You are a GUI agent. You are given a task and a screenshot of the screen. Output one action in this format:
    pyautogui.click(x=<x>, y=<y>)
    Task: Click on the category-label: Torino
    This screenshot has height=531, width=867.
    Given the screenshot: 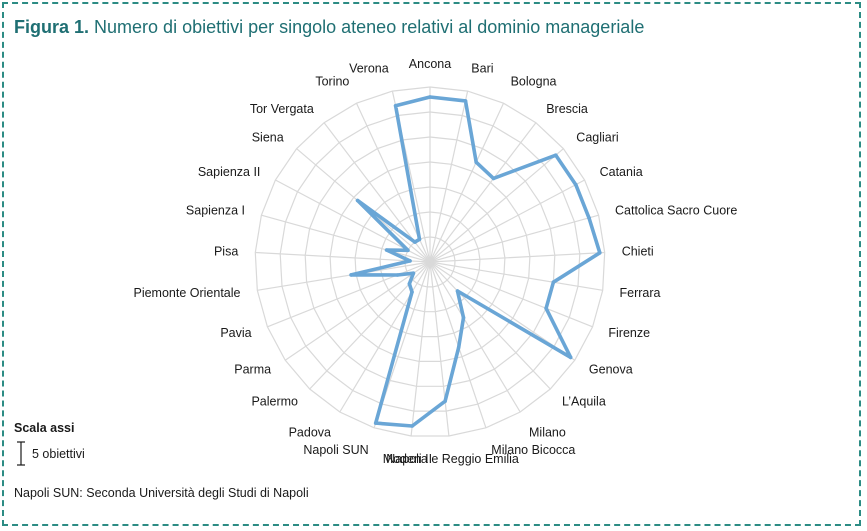 What is the action you would take?
    pyautogui.click(x=332, y=82)
    